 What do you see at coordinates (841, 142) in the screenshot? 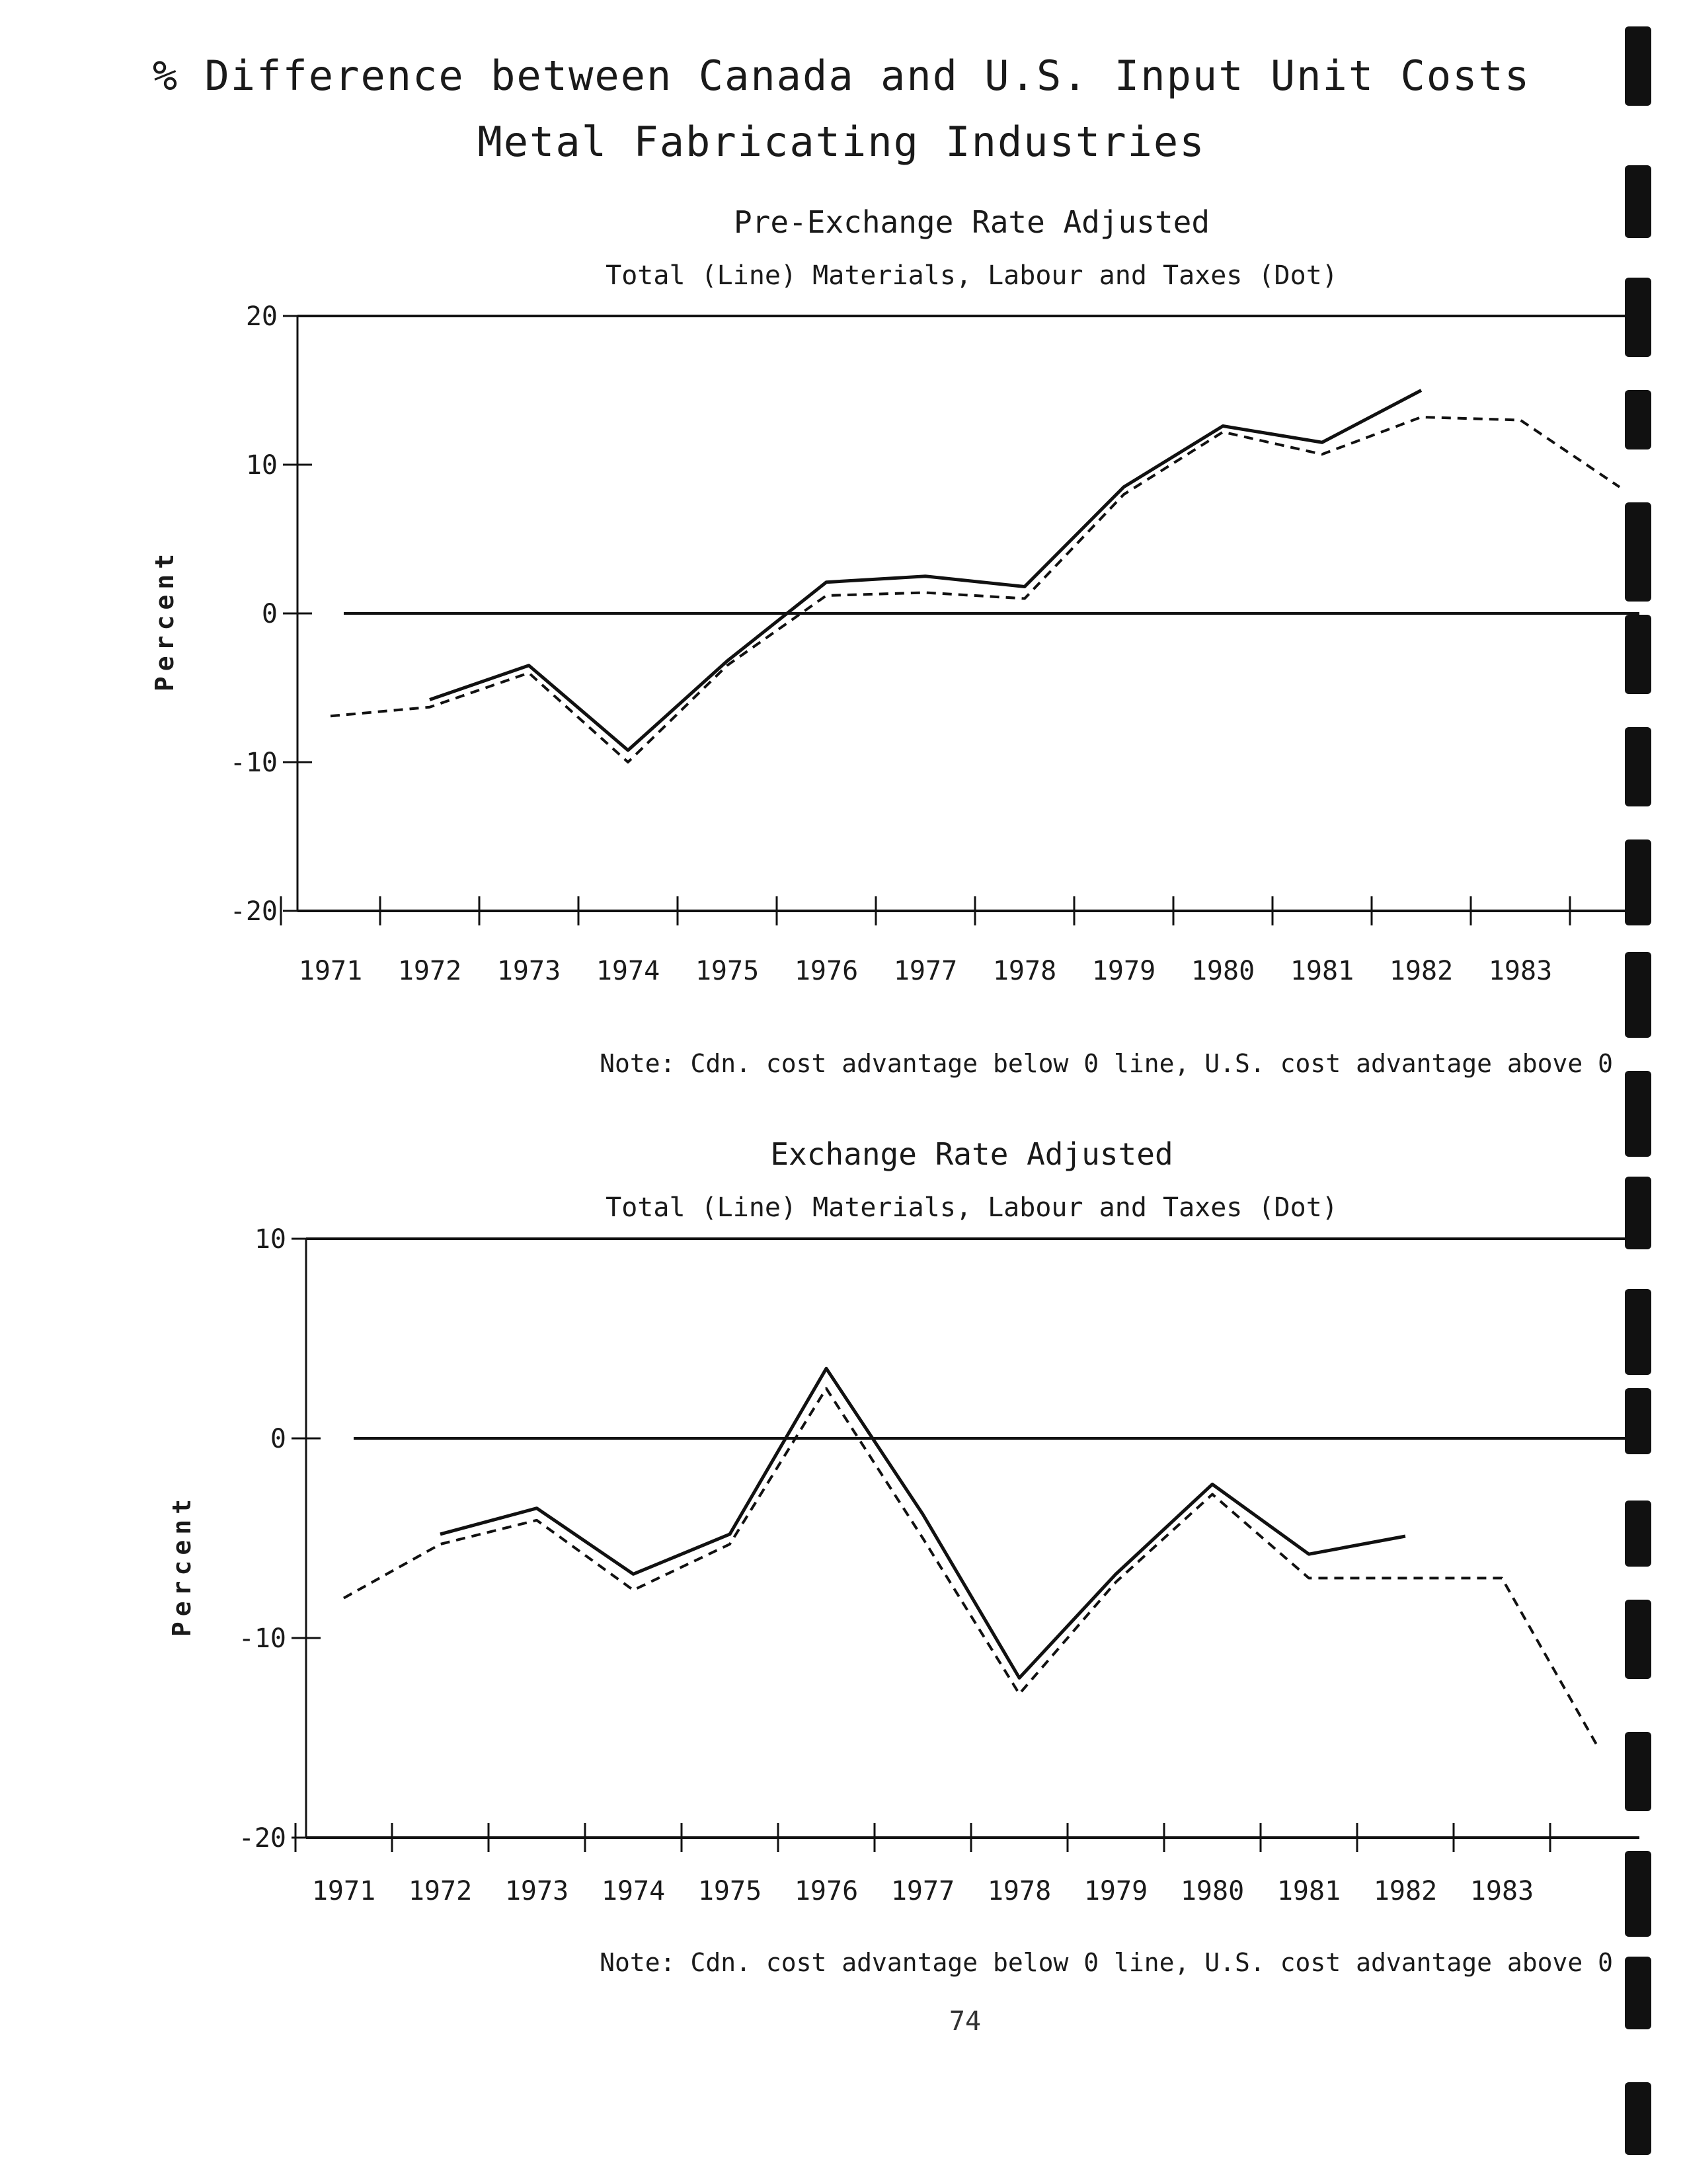
I see `page-title-line-2: Metal Fabricating Industries` at bounding box center [841, 142].